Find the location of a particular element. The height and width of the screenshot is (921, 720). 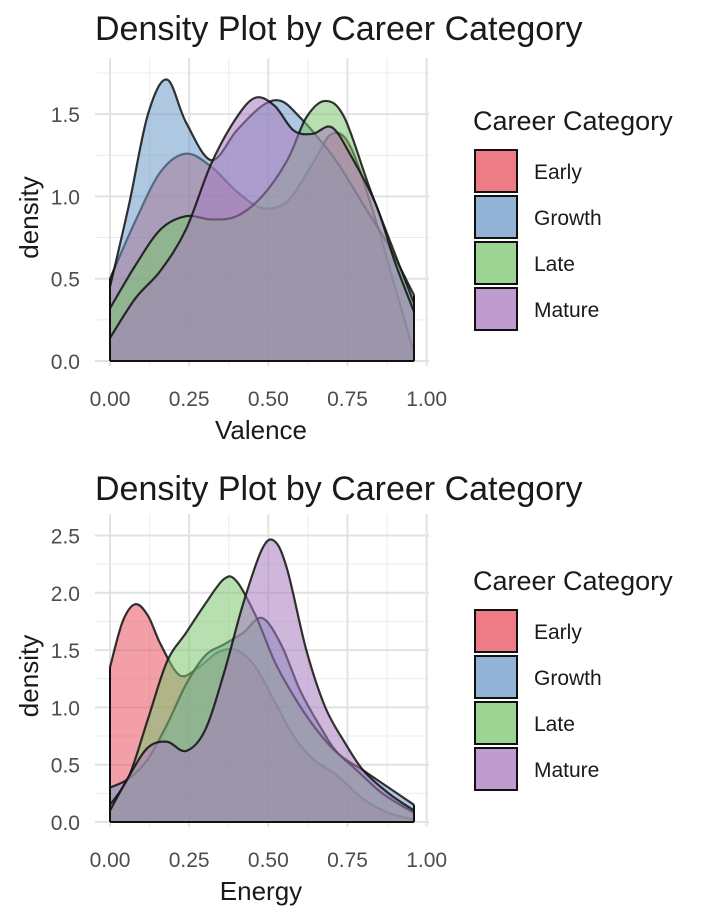

y-tick-label: 2.5 is located at coordinates (65, 536).